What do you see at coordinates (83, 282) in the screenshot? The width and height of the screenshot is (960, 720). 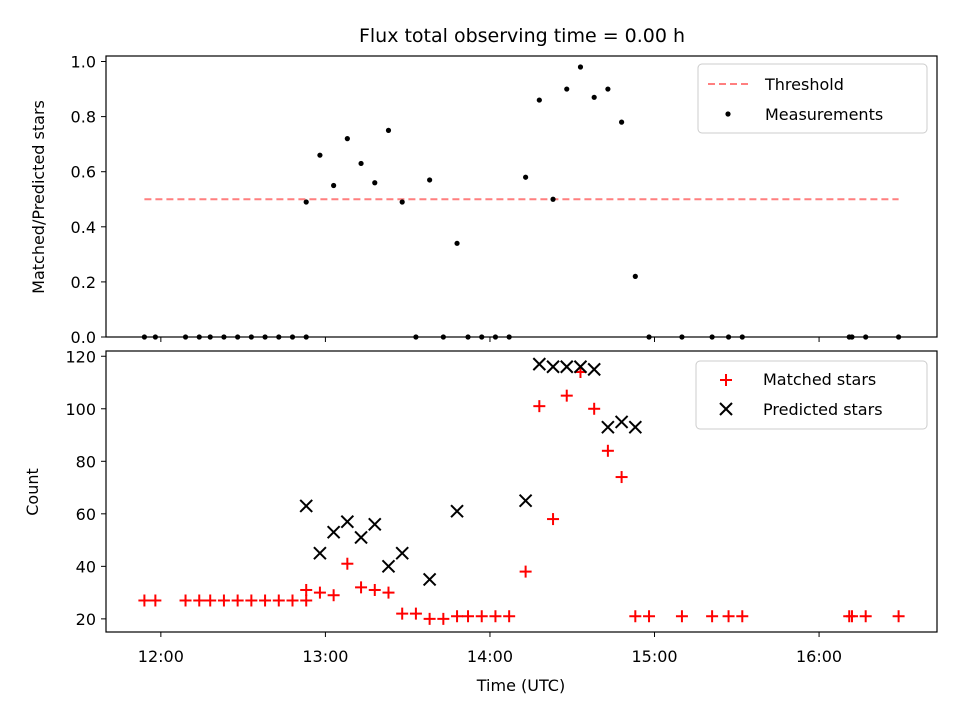 I see `ratio-y-tick-label: 0.2` at bounding box center [83, 282].